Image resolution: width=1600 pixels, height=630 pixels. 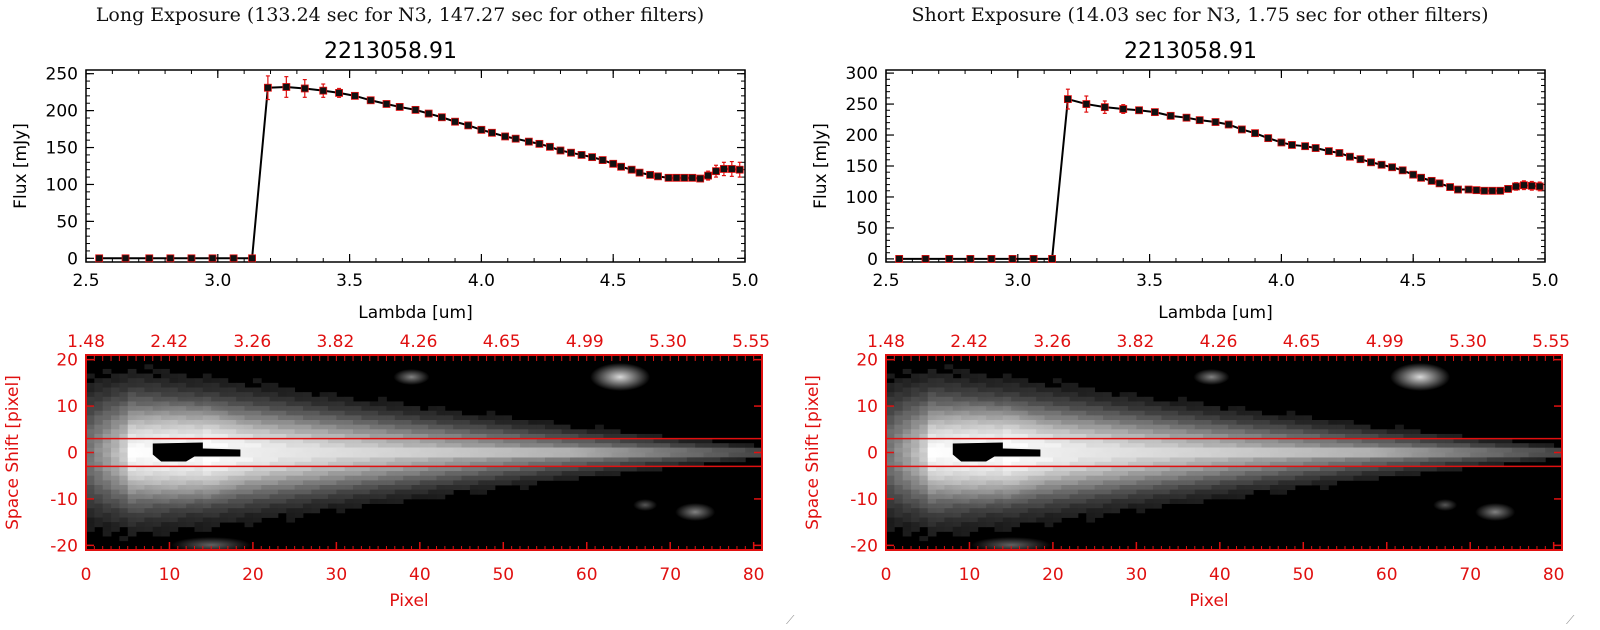 What do you see at coordinates (419, 172) in the screenshot?
I see `spectrum-line` at bounding box center [419, 172].